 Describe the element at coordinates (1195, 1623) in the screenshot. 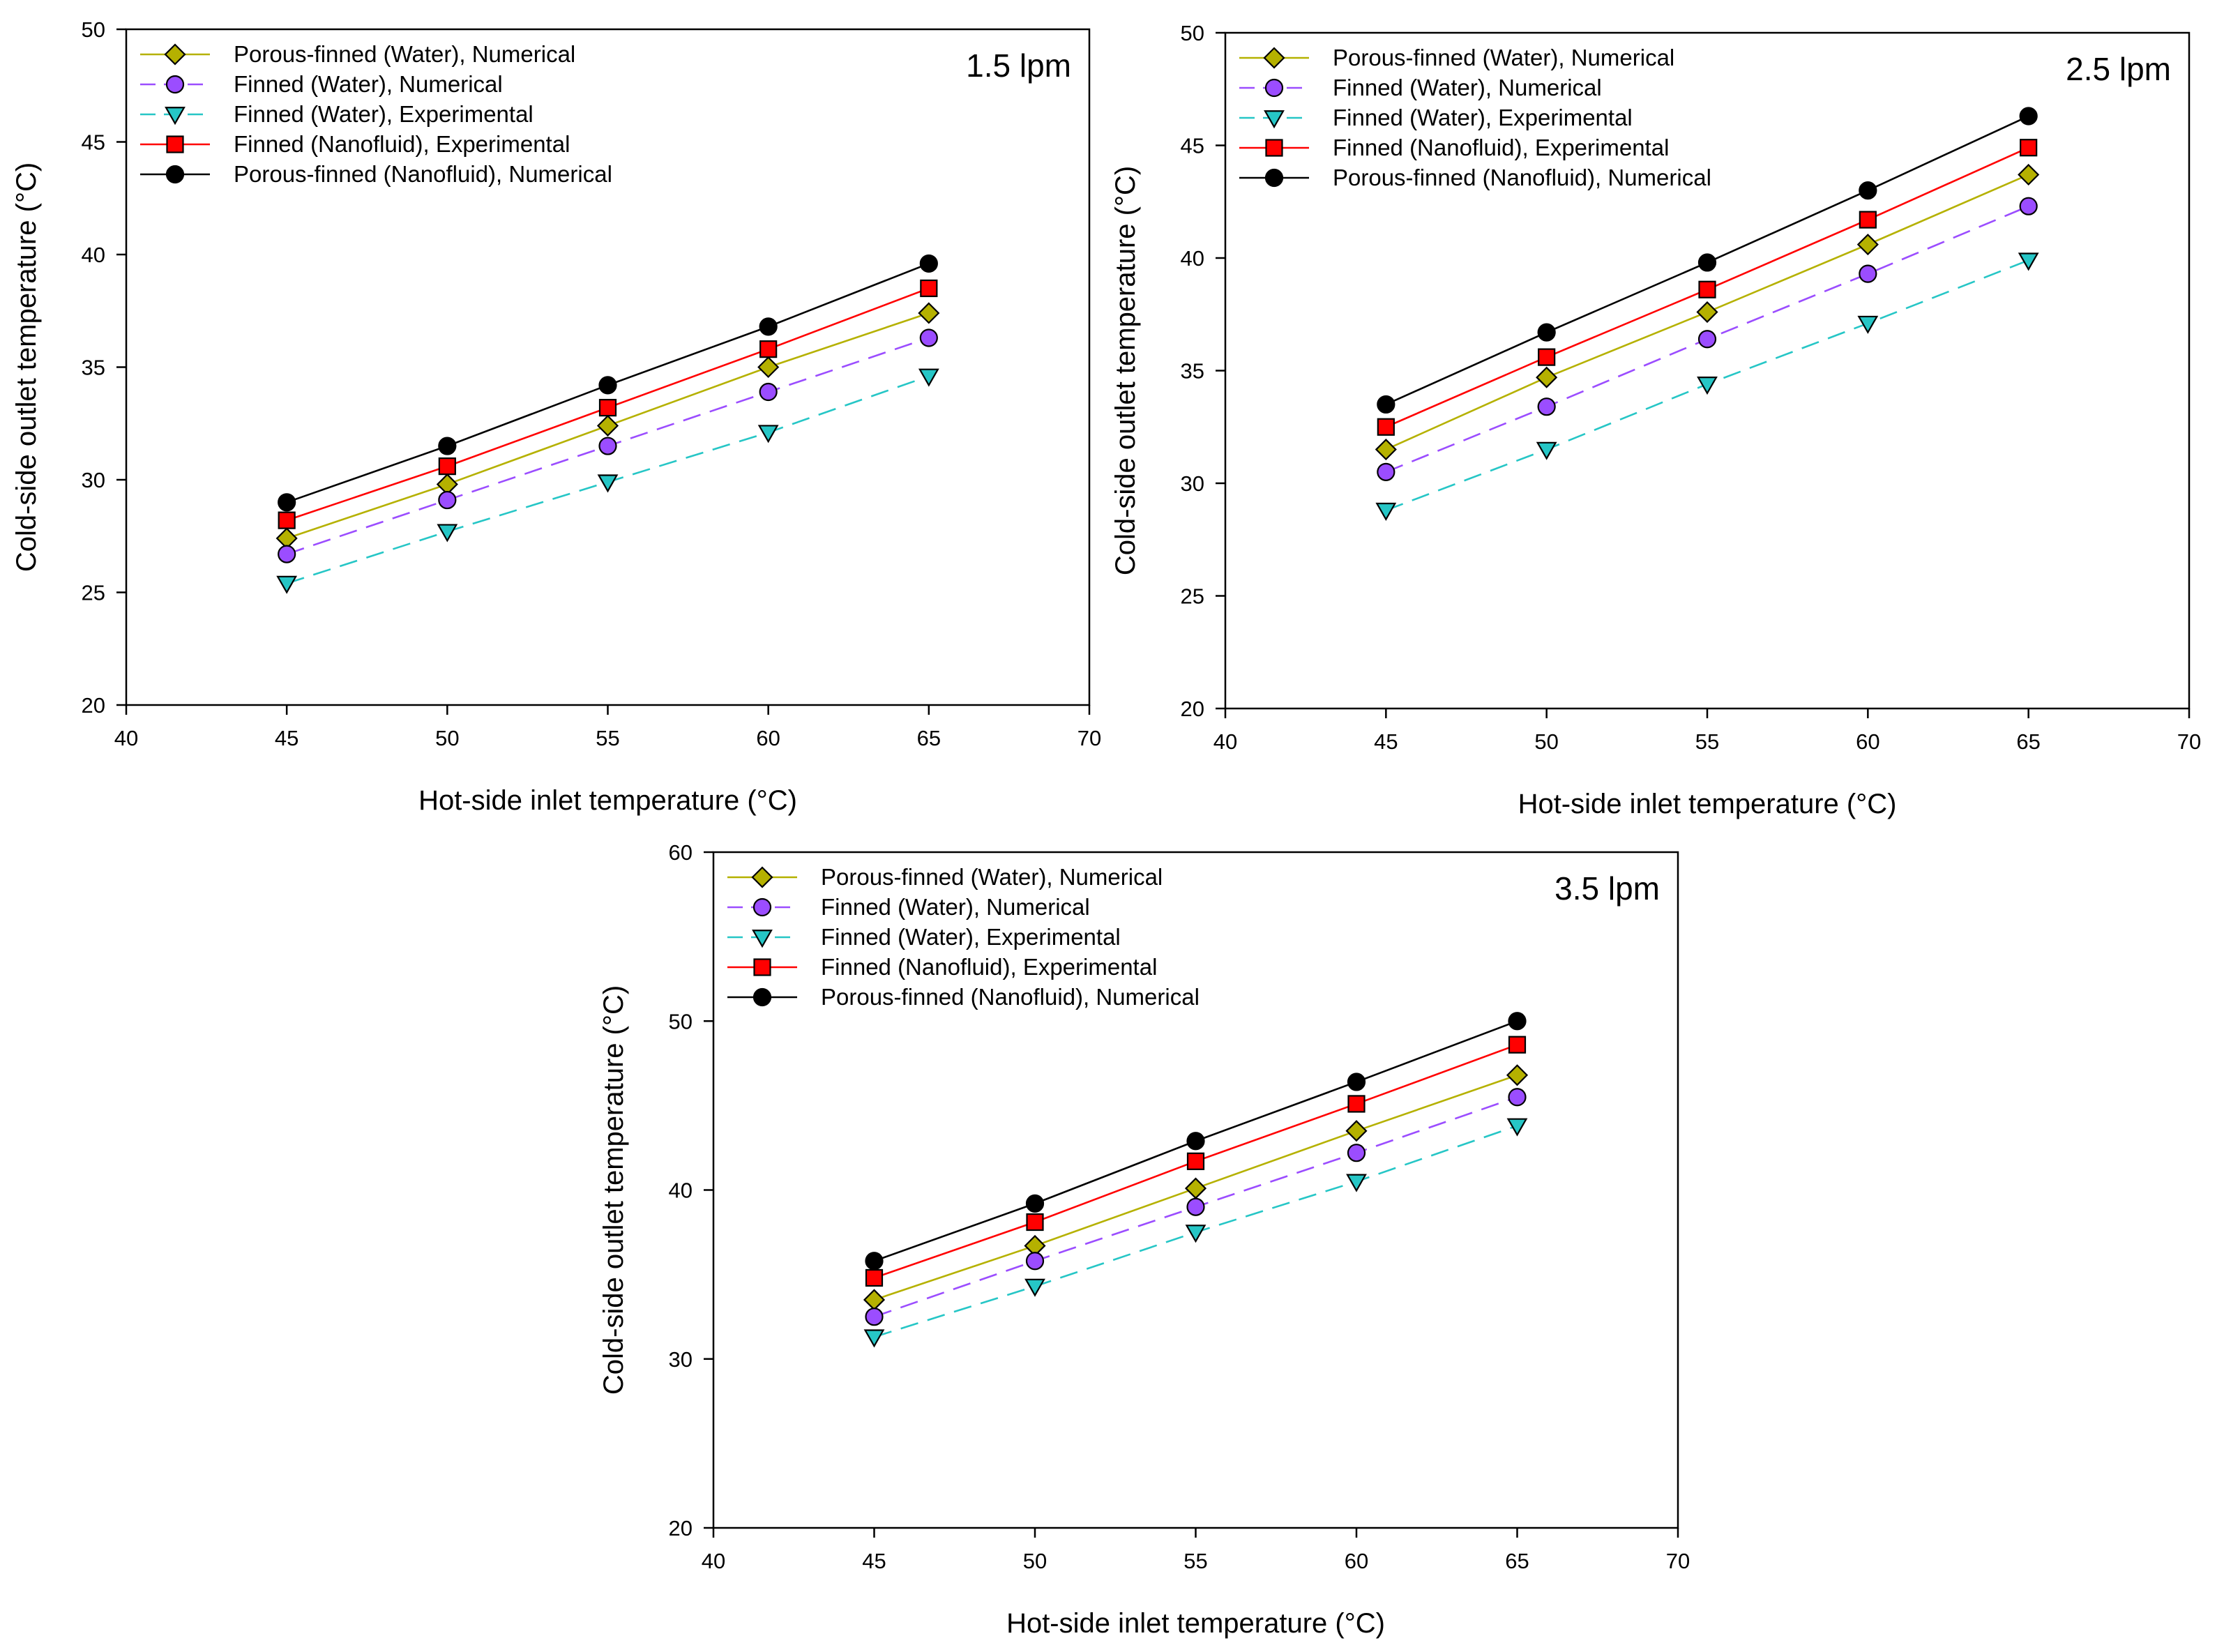

I see `x-axis-title: Hot-side inlet temperature (°C)` at that location.